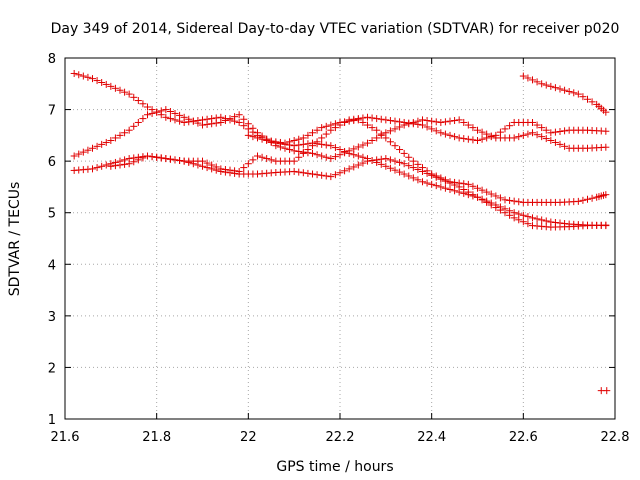  What do you see at coordinates (15, 239) in the screenshot?
I see `y-axis-label: SDTVAR / TECUs` at bounding box center [15, 239].